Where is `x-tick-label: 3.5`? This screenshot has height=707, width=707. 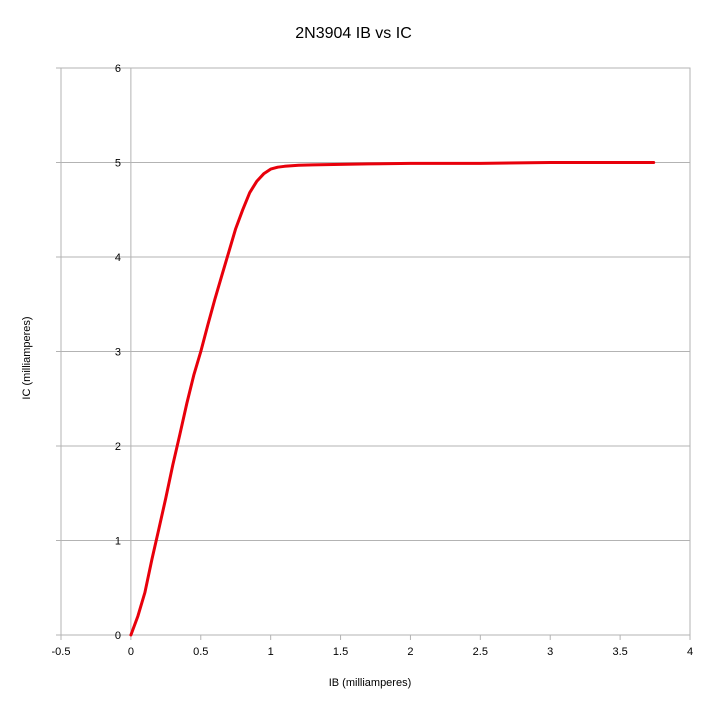 x-tick-label: 3.5 is located at coordinates (619, 652).